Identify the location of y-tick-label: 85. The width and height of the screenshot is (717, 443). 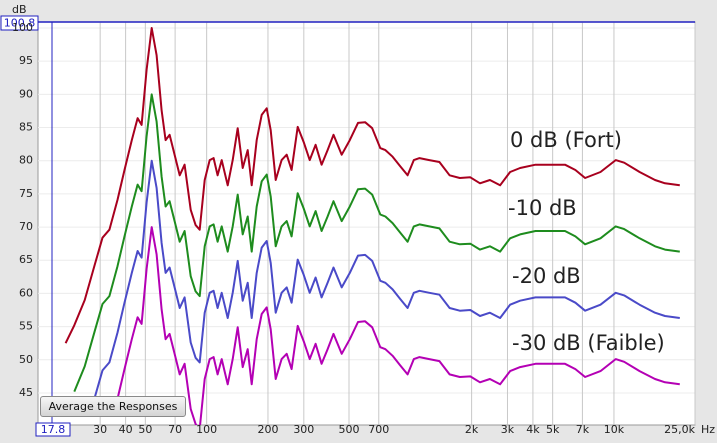
(26, 127).